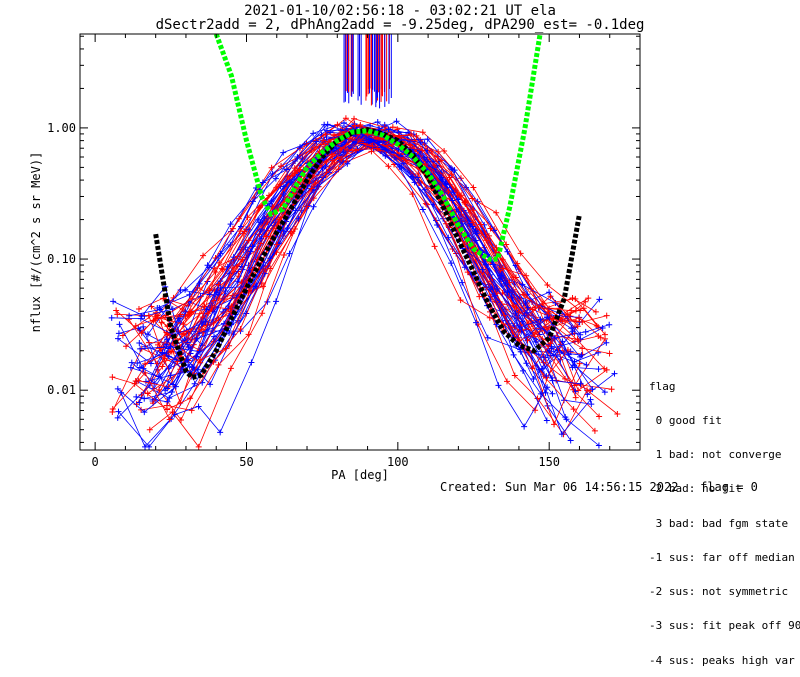  What do you see at coordinates (559, 487) in the screenshot?
I see `footer-created: Created: Sun Mar 06 14:56:15 2022` at bounding box center [559, 487].